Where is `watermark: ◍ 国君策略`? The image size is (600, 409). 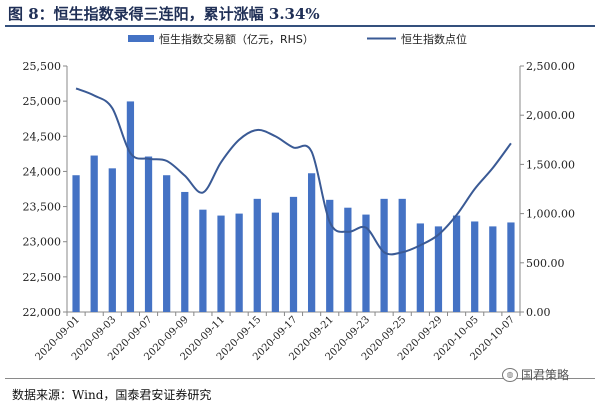 watermark: ◍ 国君策略 is located at coordinates (535, 374).